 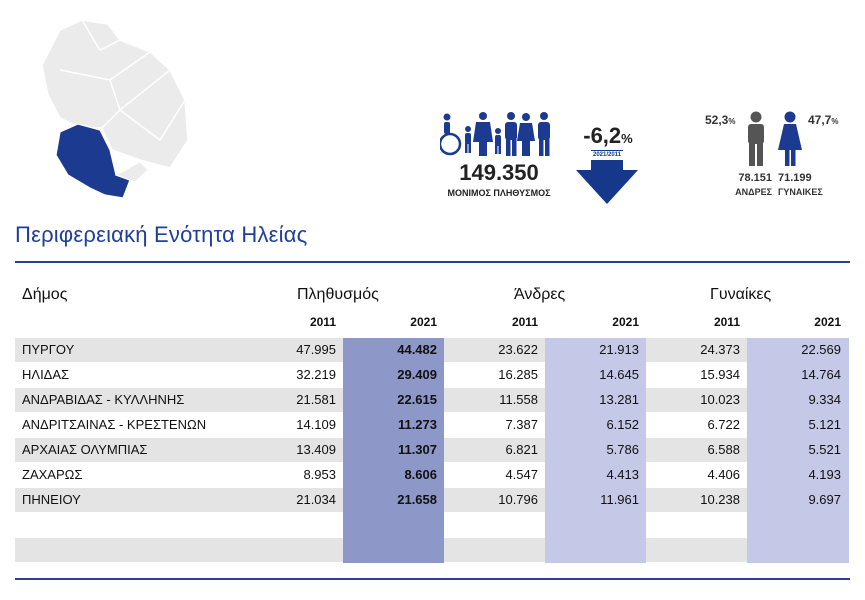 What do you see at coordinates (316, 374) in the screenshot?
I see `cell-pop2011: 32.219` at bounding box center [316, 374].